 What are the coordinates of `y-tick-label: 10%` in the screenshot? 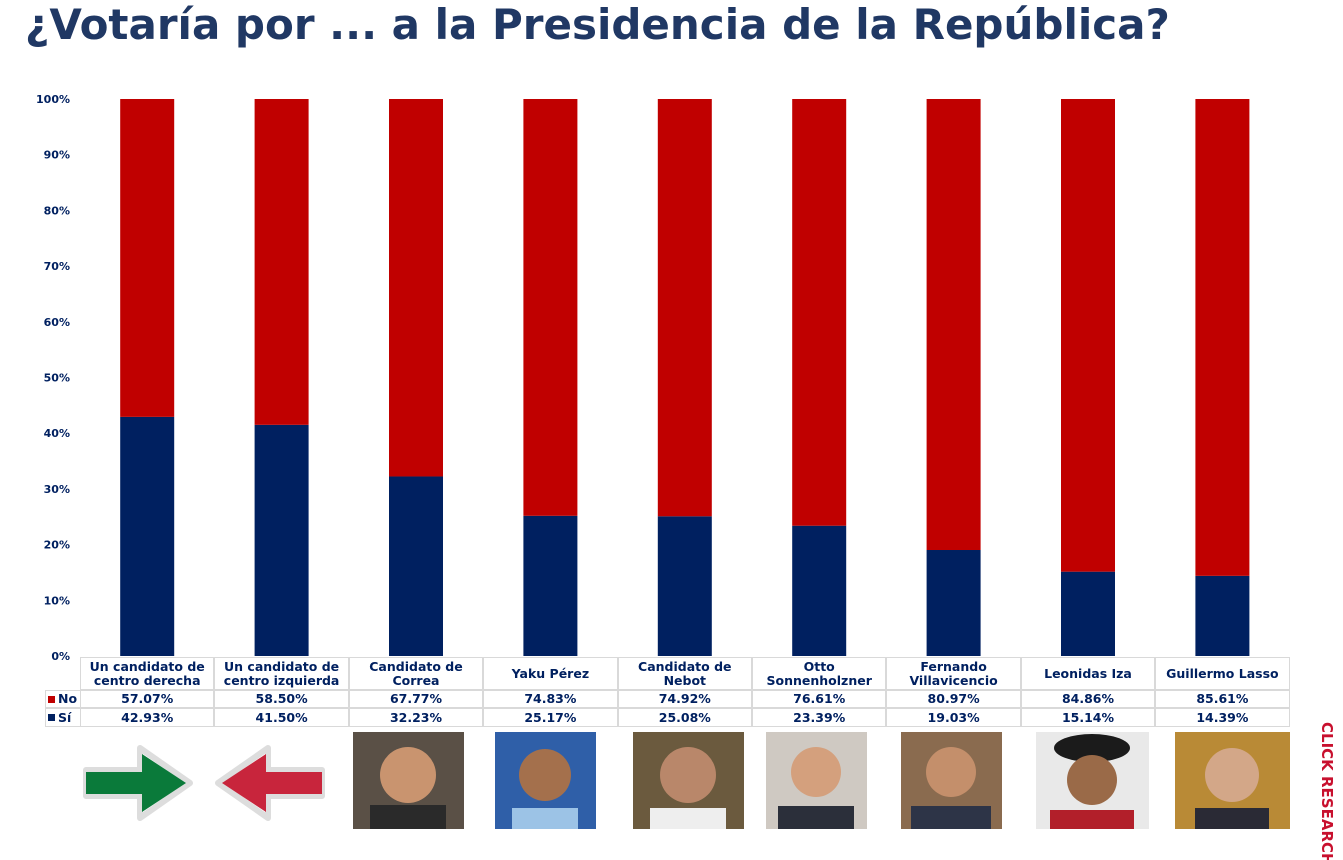 It's located at (57, 600).